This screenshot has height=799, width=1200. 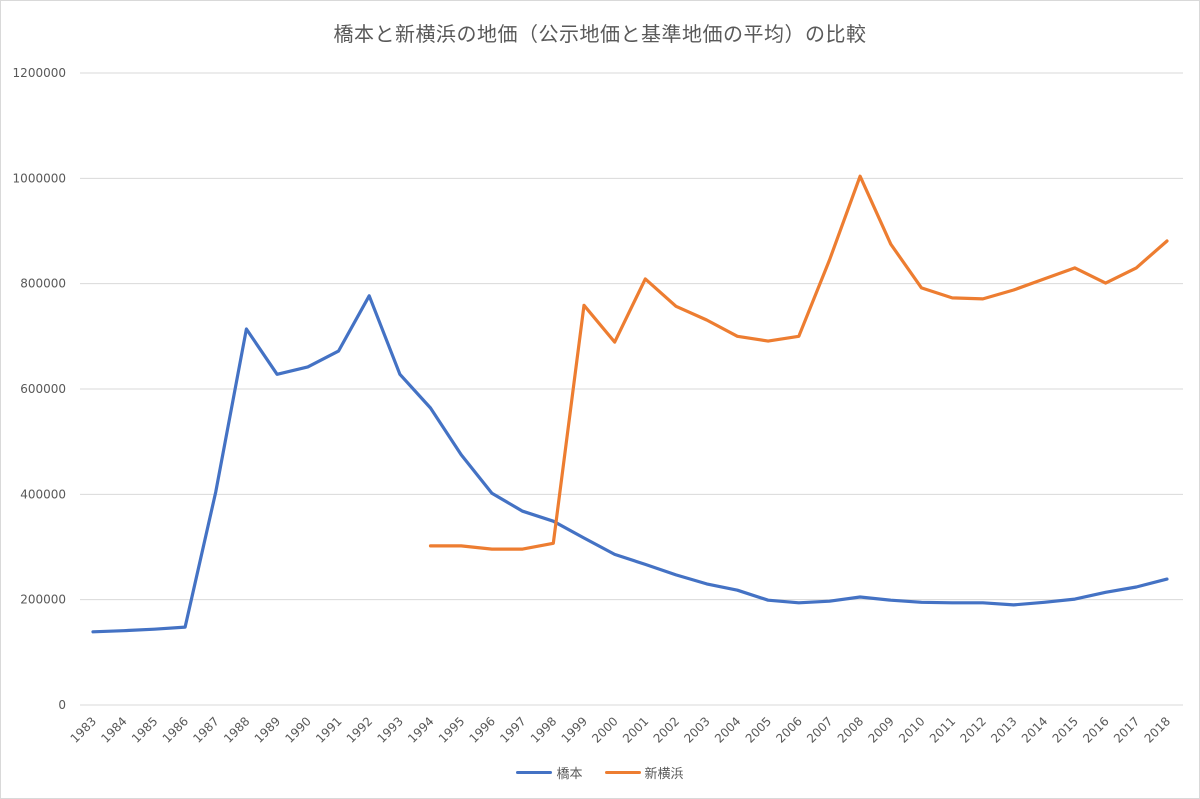 I want to click on legend: 橋本 新横浜, so click(x=600, y=772).